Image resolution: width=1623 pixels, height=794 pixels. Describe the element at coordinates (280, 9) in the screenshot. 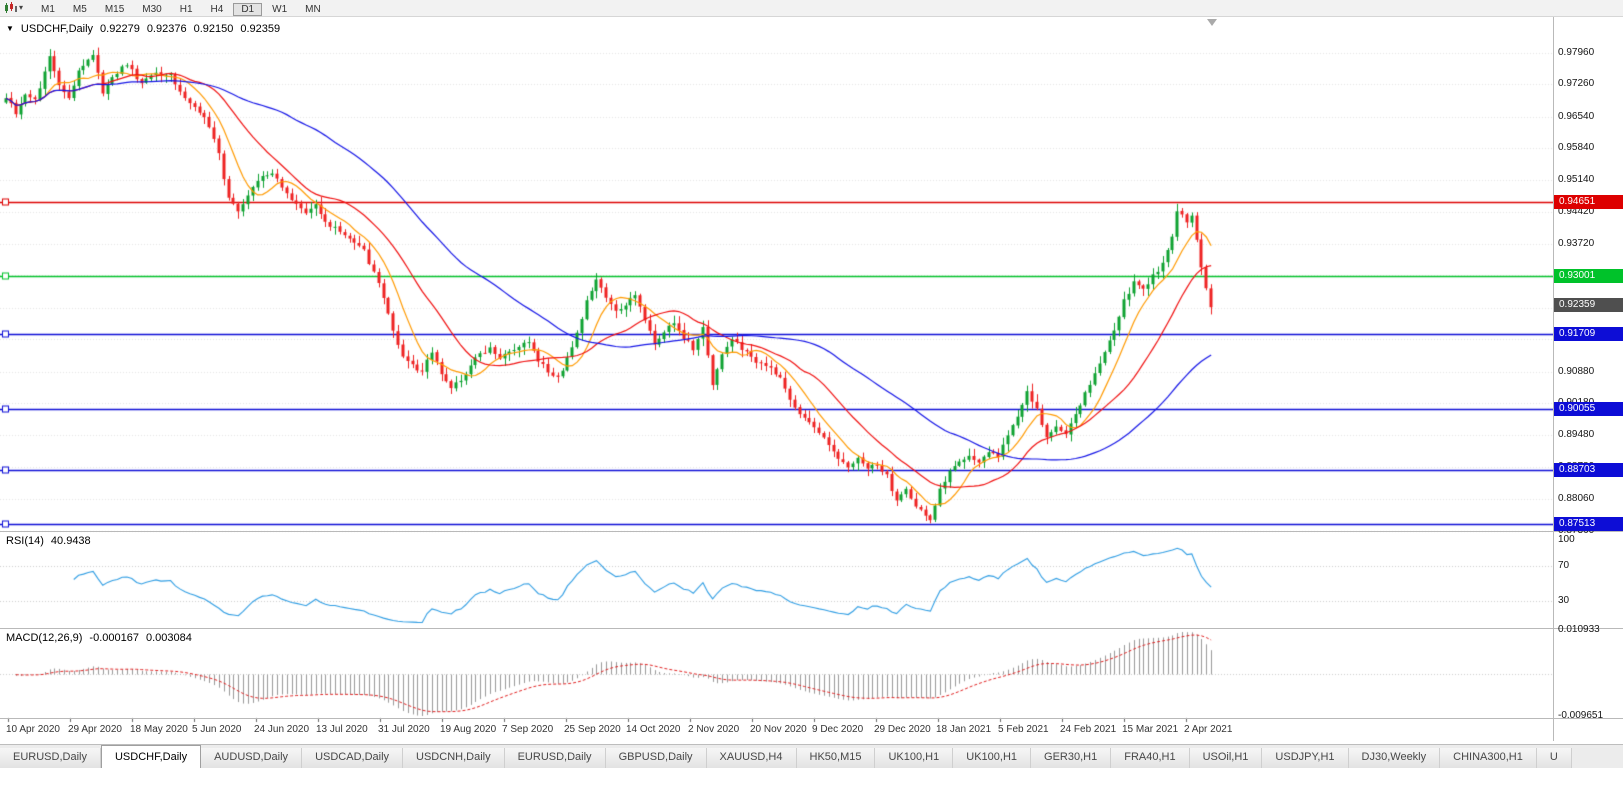

I see `timeframe-button-w1: W1` at that location.